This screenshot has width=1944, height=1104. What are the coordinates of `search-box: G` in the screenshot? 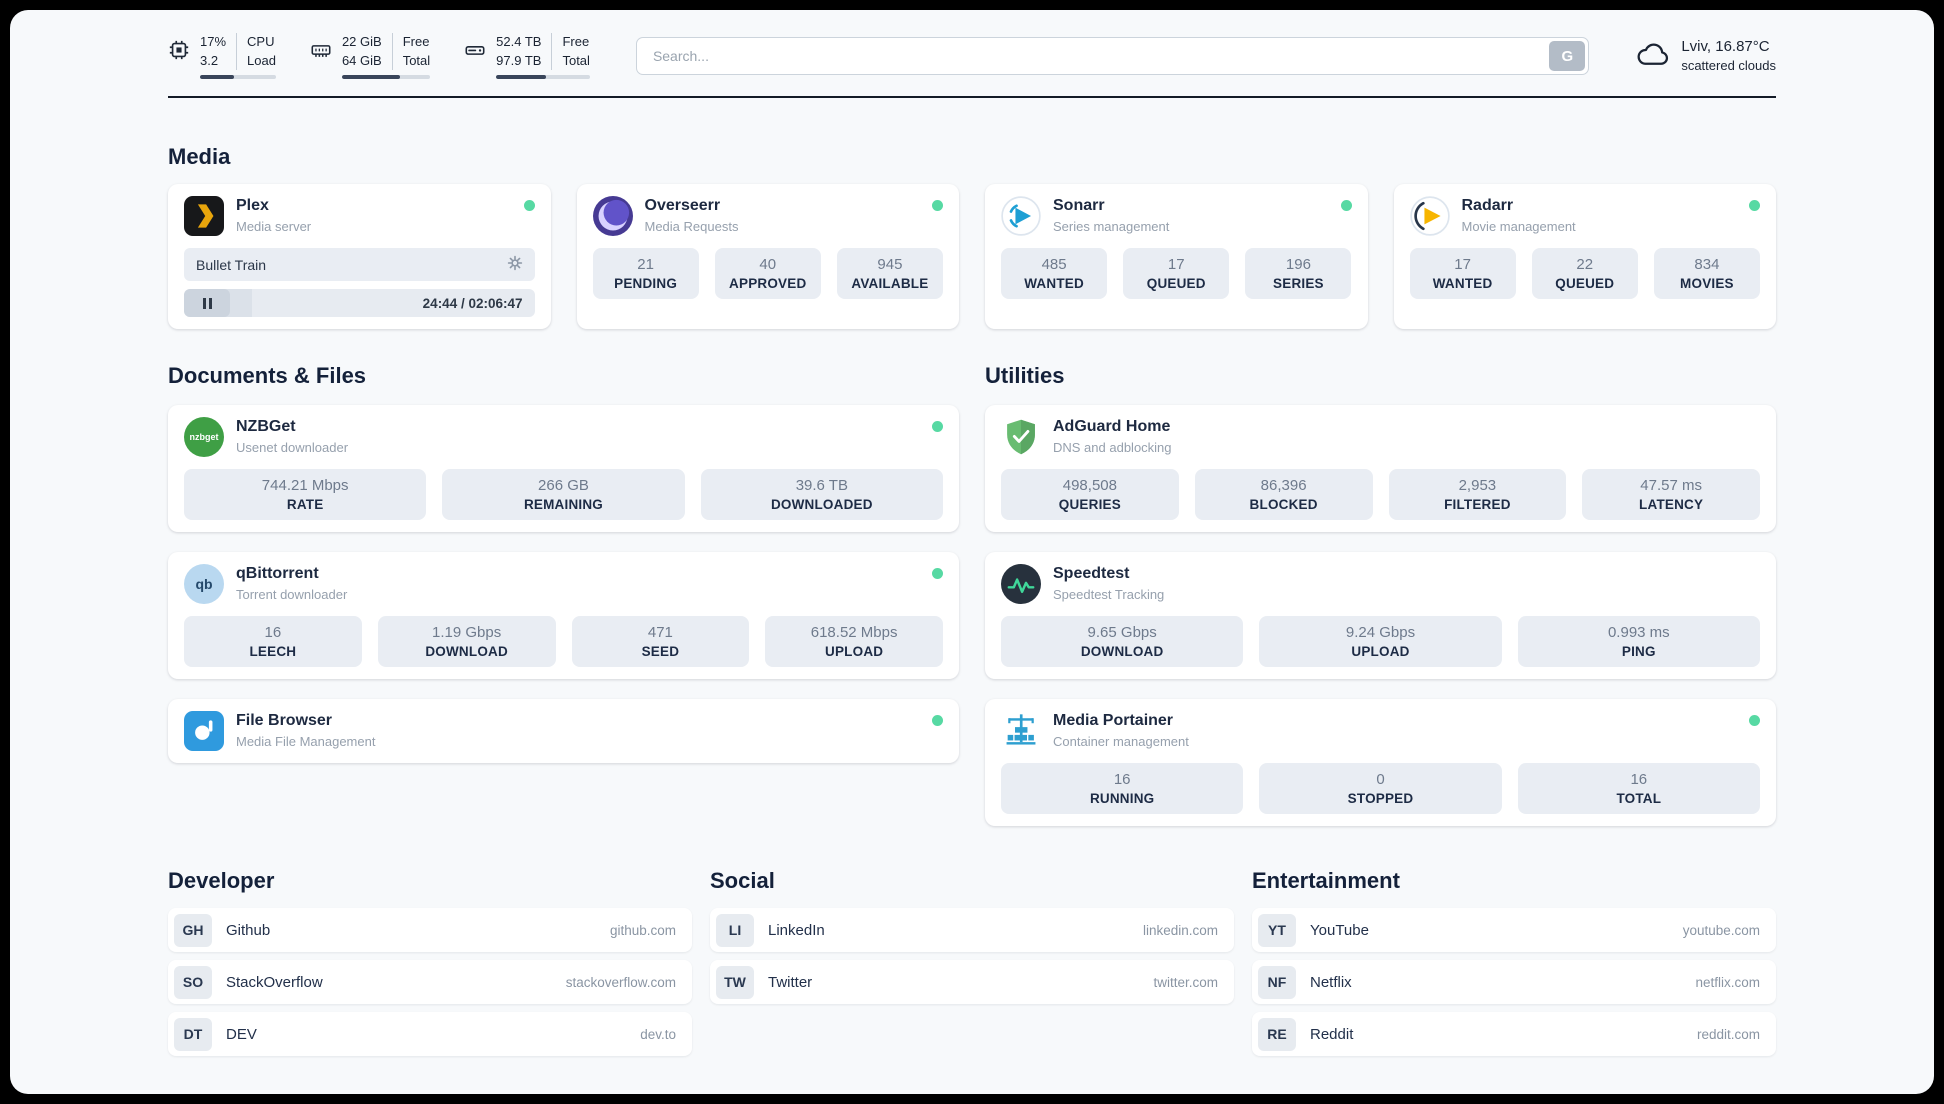 It's located at (1112, 56).